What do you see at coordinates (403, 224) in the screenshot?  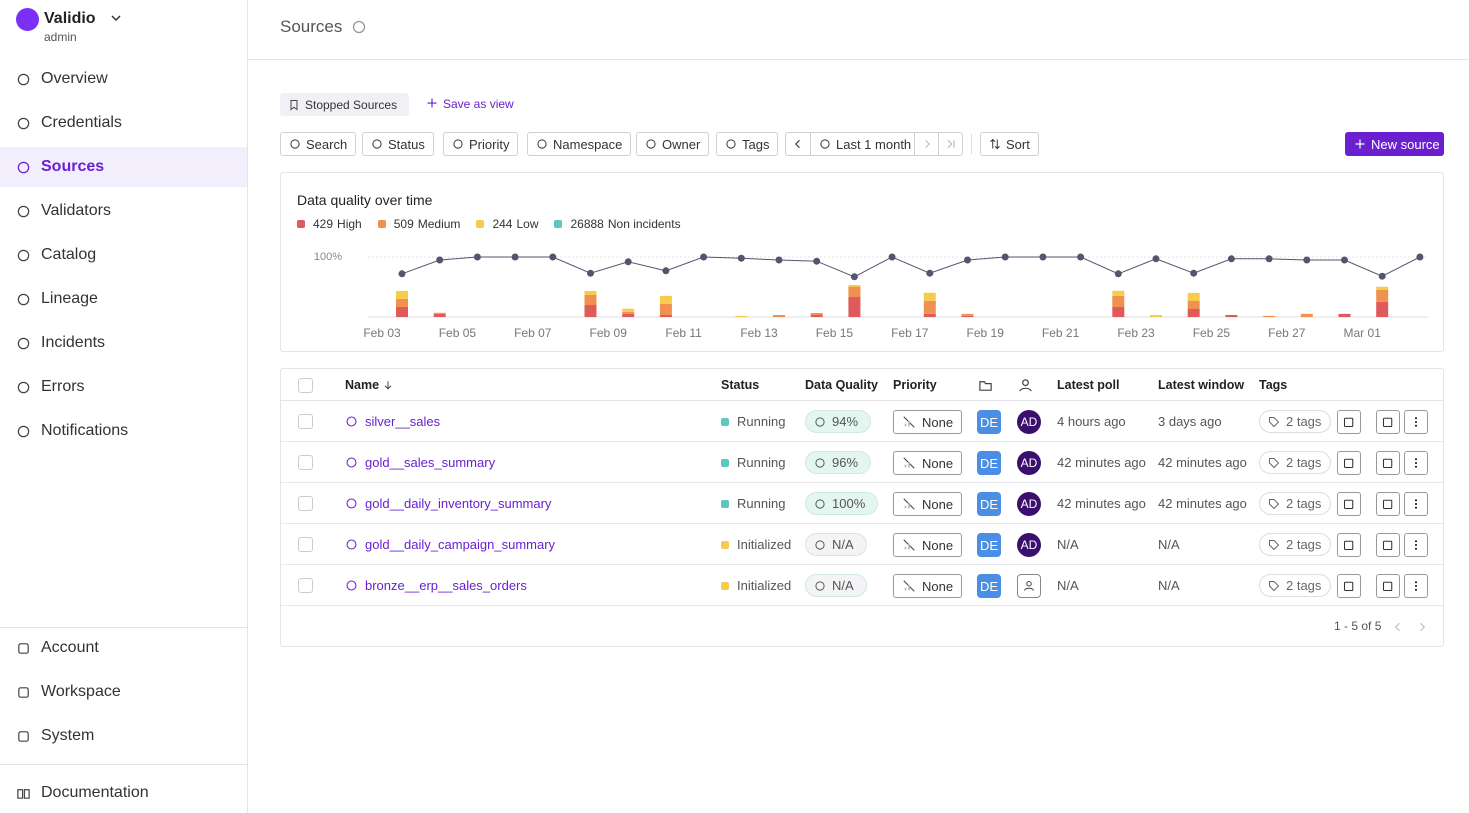 I see `legend-count: 509` at bounding box center [403, 224].